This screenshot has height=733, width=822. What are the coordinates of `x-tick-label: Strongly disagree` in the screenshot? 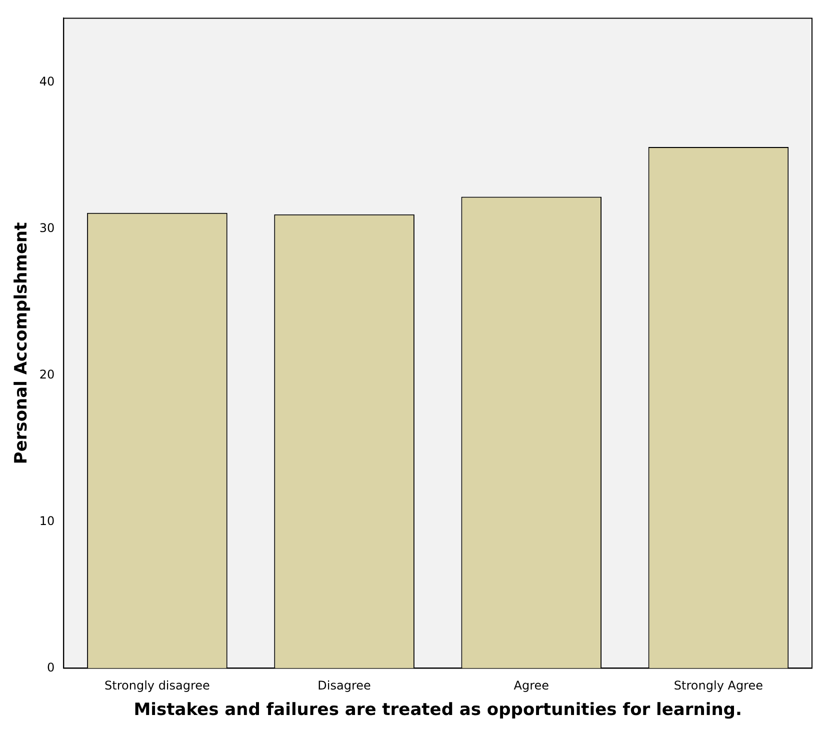 It's located at (157, 685).